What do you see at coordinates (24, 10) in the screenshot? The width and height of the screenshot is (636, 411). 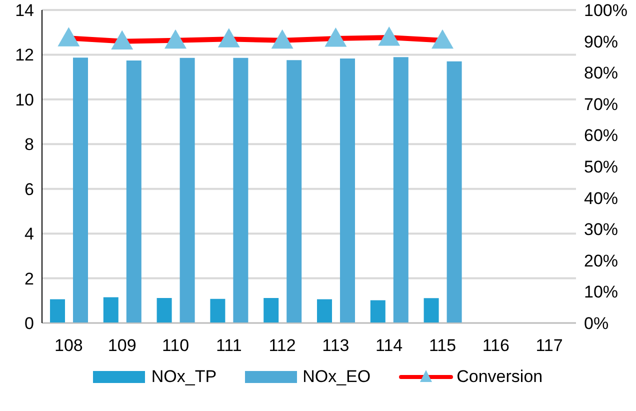 I see `y-tick-label: 14` at bounding box center [24, 10].